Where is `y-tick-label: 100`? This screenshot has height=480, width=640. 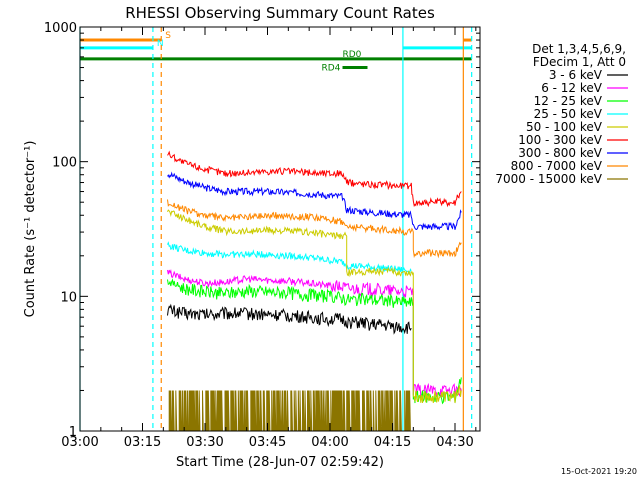
y-tick-label: 100 is located at coordinates (64, 163).